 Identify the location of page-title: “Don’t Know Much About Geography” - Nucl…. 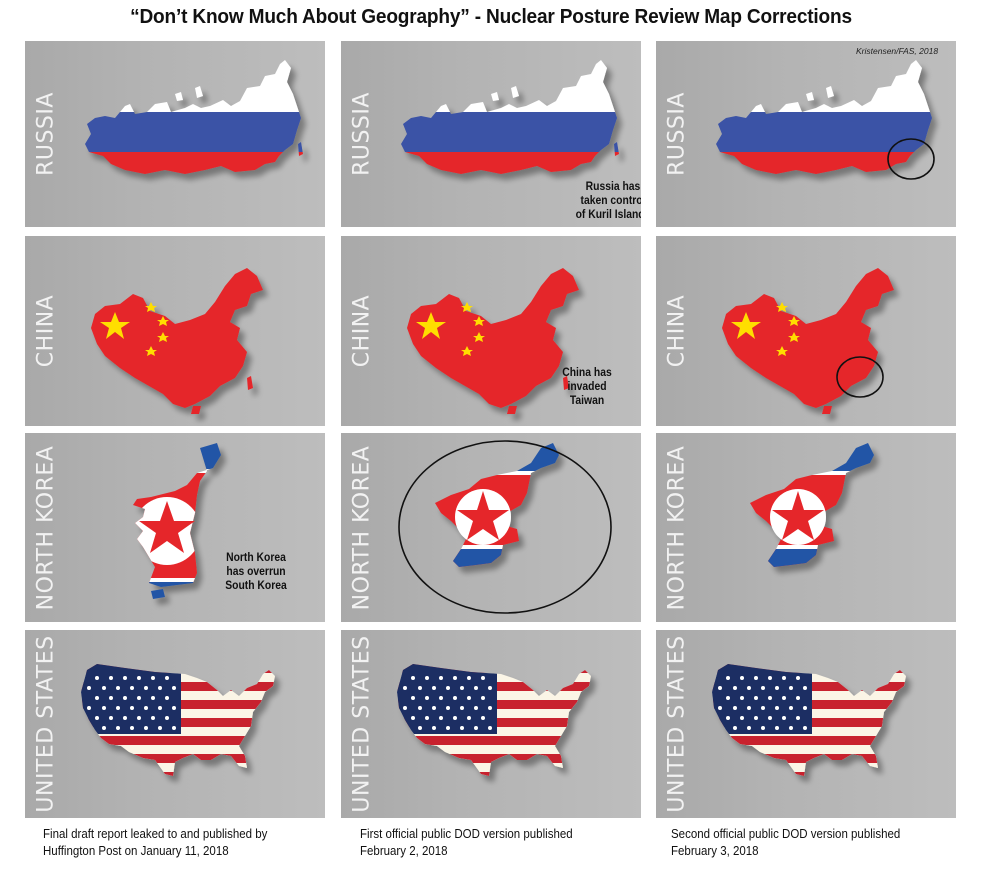
(491, 16).